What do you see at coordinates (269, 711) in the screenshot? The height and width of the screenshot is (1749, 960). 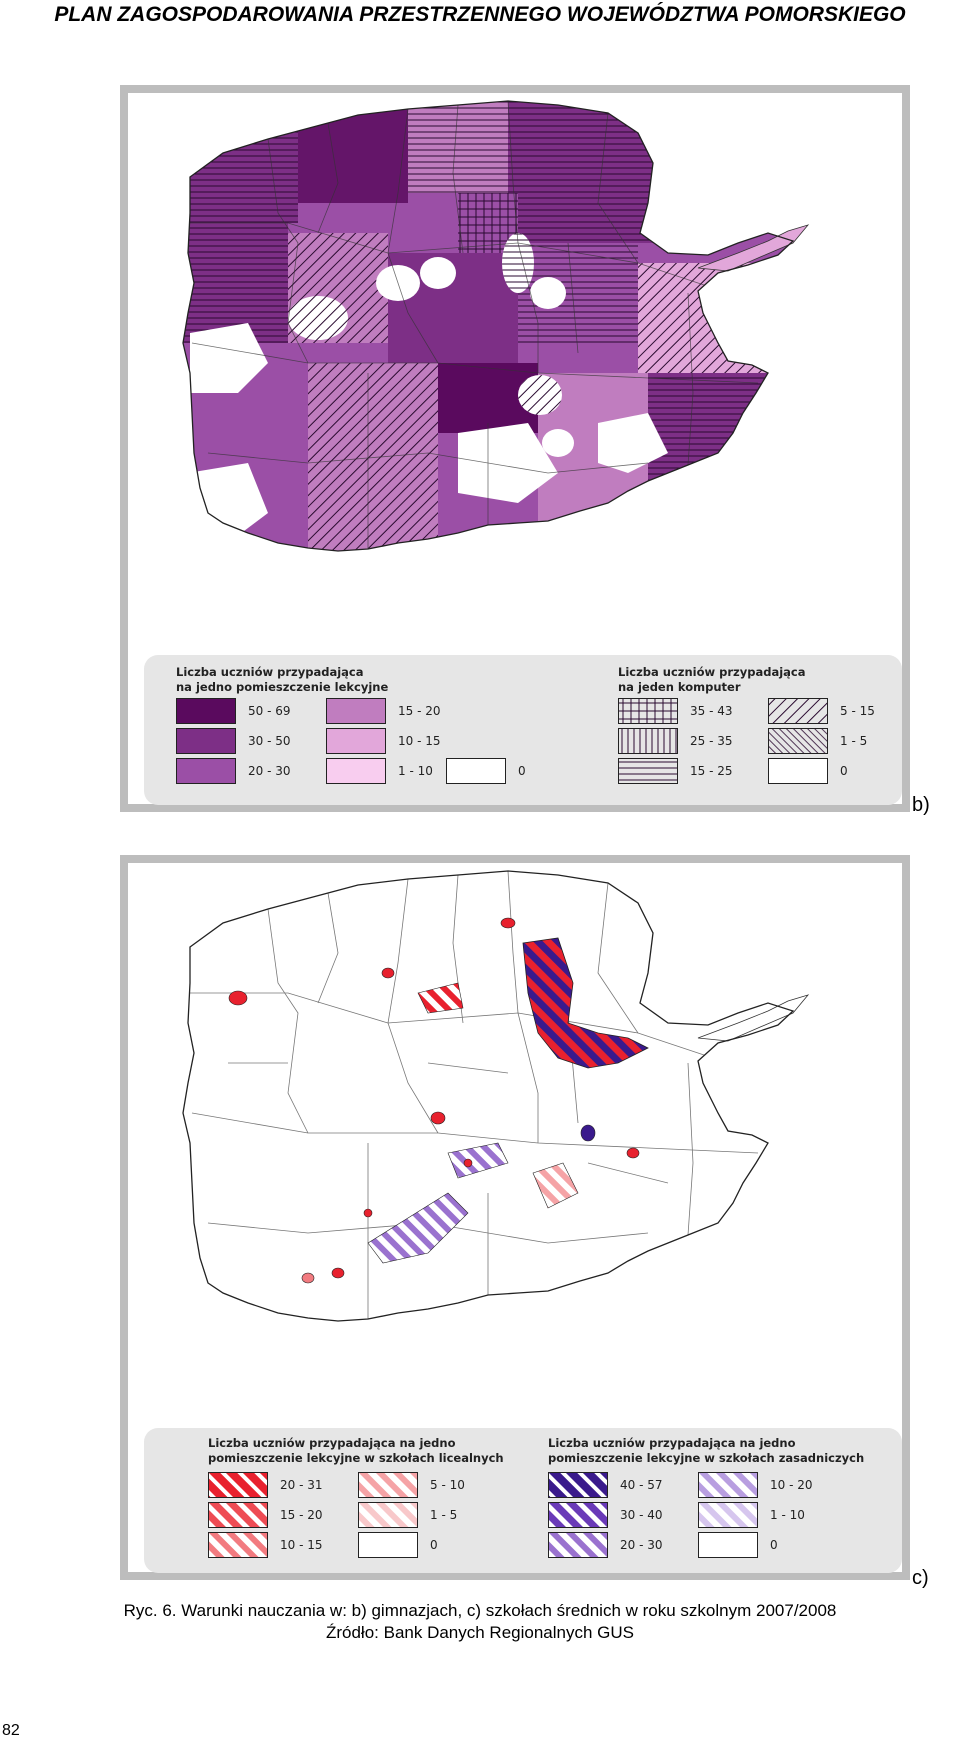 I see `legend-label: 50 - 69` at bounding box center [269, 711].